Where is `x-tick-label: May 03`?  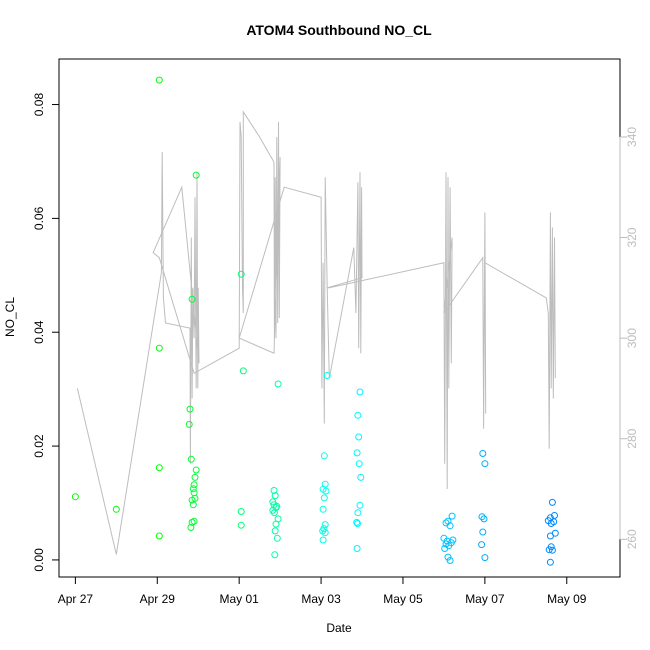 x-tick-label: May 03 is located at coordinates (321, 599).